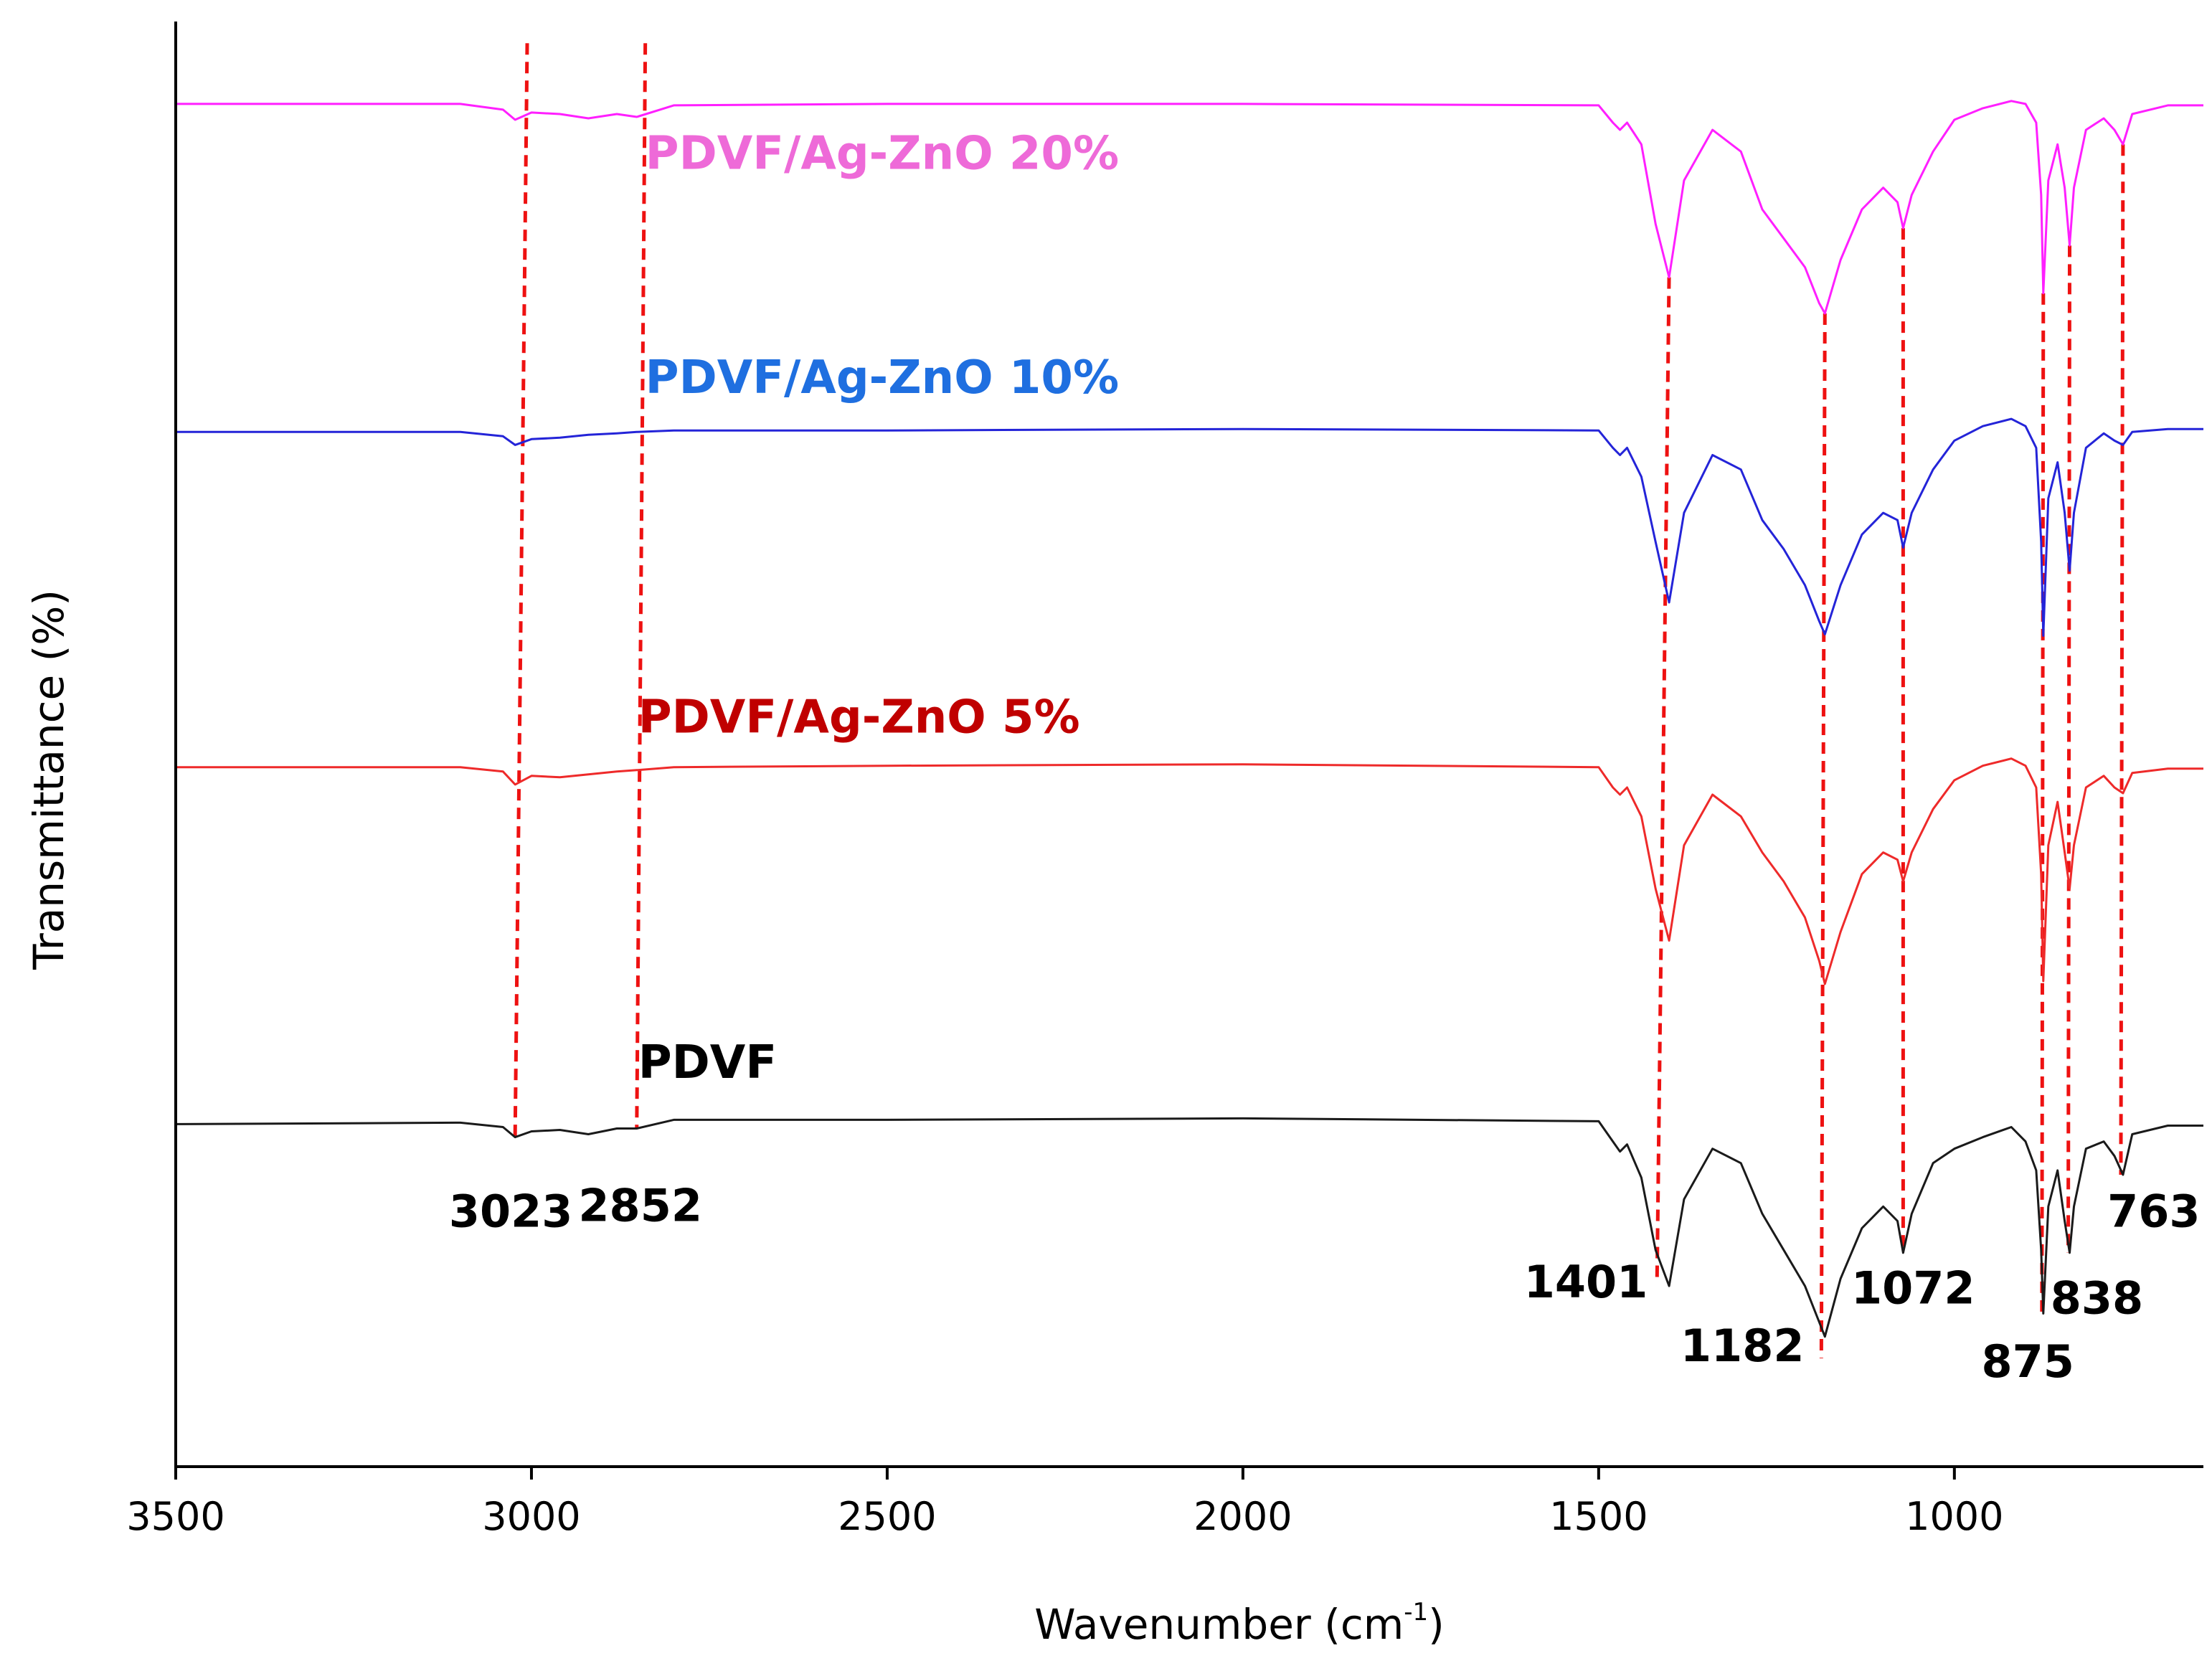 This screenshot has height=1661, width=2212. I want to click on peak-label: 763, so click(2153, 1212).